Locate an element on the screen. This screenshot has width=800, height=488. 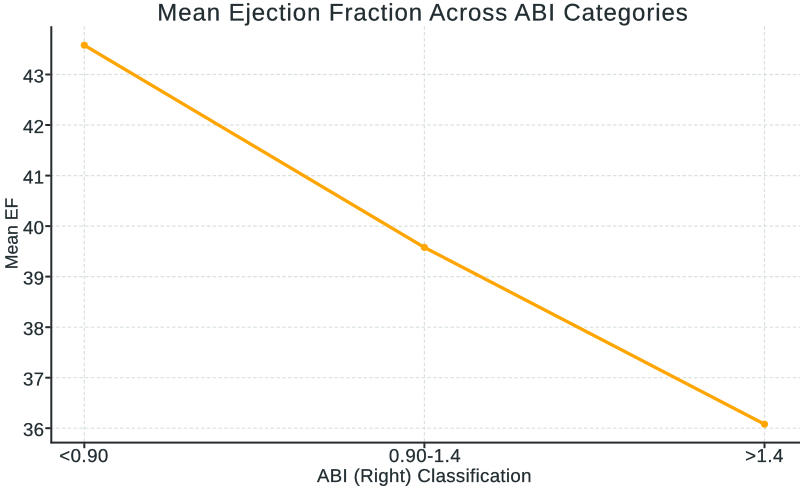
svg-text: 38 is located at coordinates (33, 328).